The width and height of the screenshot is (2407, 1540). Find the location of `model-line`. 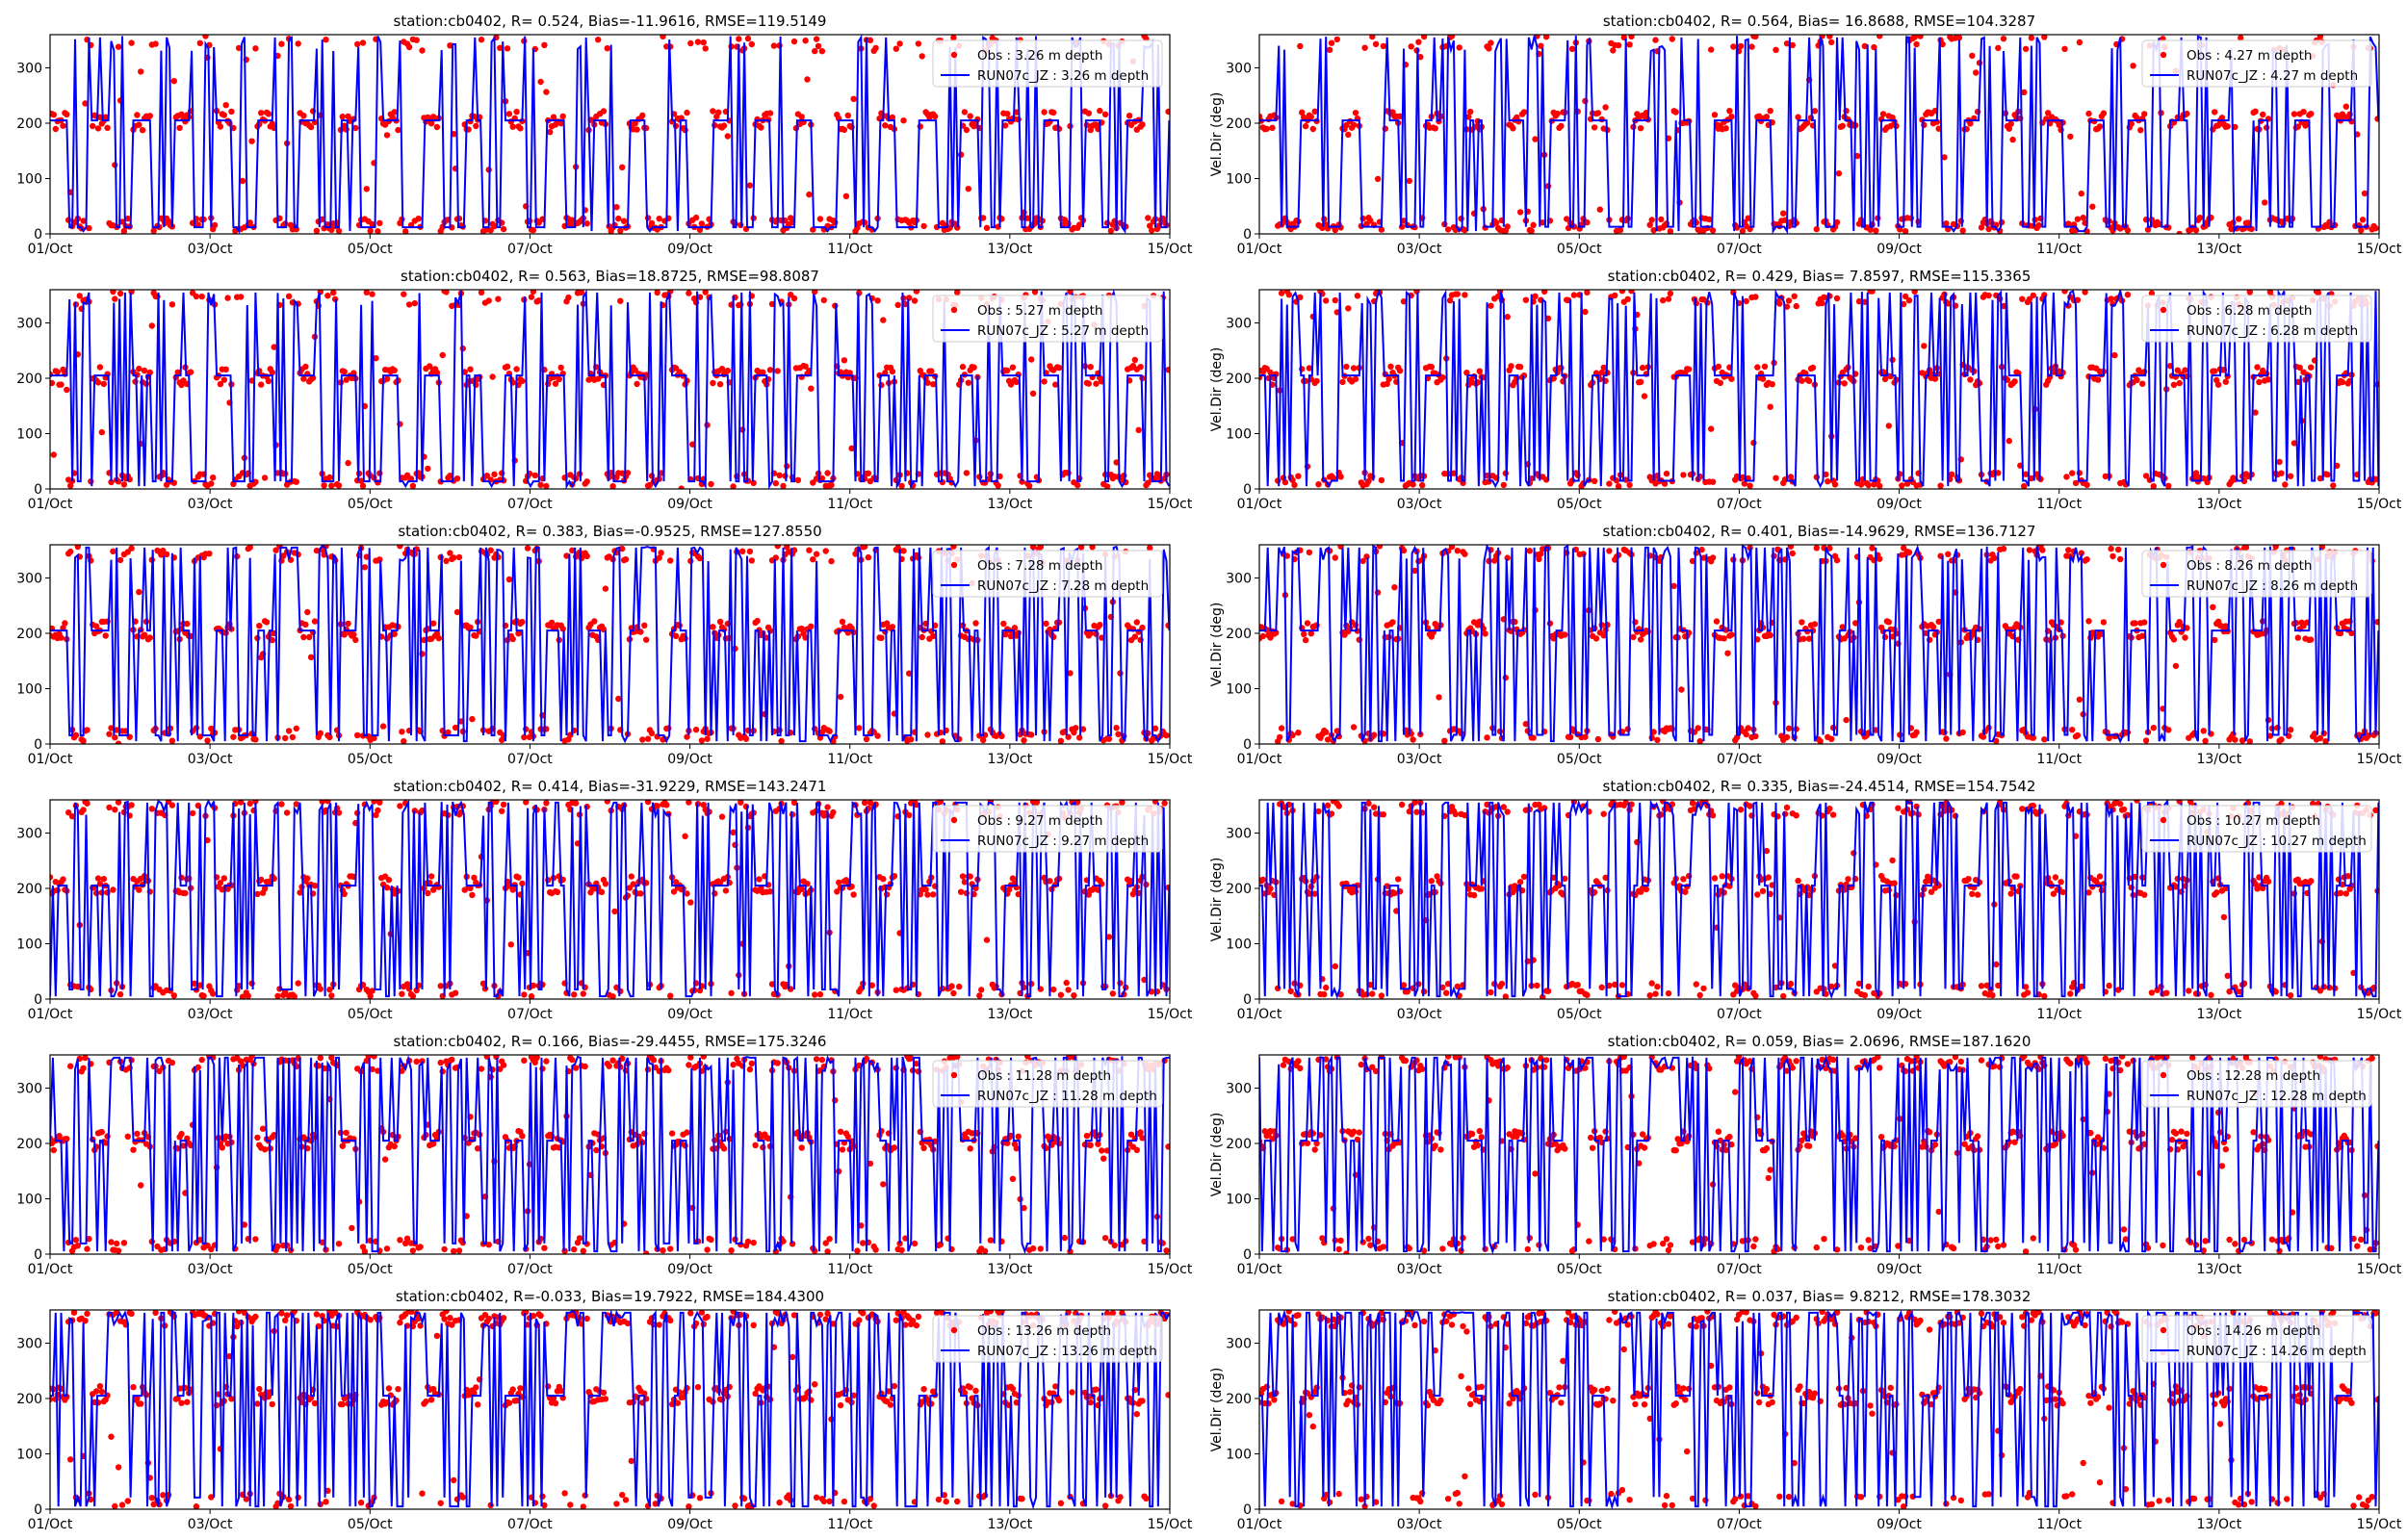

model-line is located at coordinates (610, 644).